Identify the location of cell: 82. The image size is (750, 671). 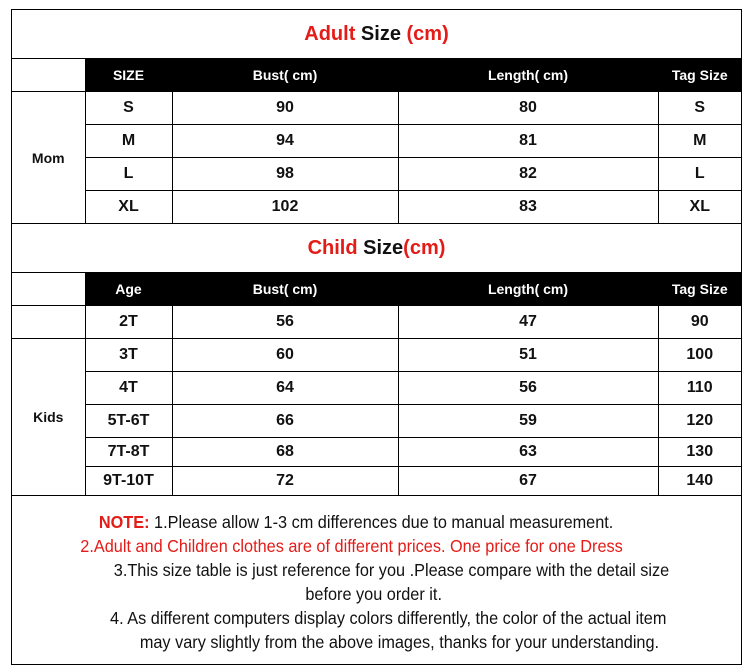
(528, 174).